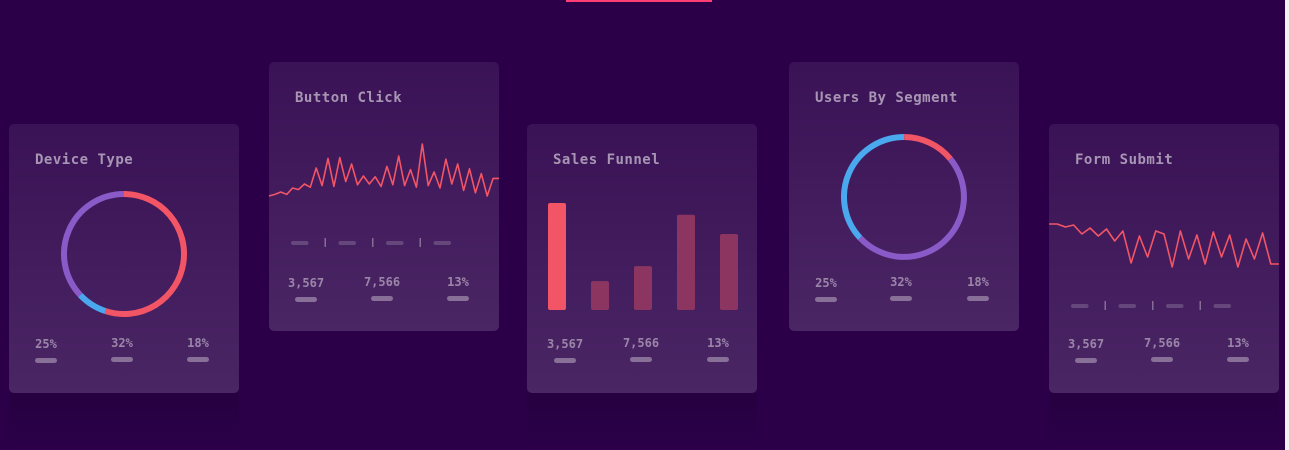 The image size is (1289, 450). Describe the element at coordinates (349, 98) in the screenshot. I see `card-title: Button Click` at that location.